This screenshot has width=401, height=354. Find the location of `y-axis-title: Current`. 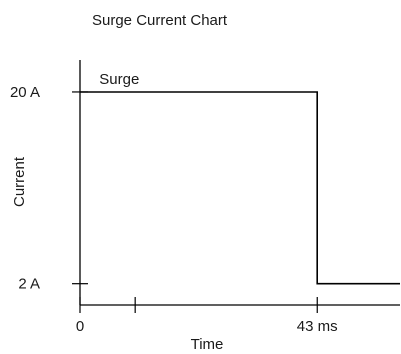

y-axis-title: Current is located at coordinates (19, 181).